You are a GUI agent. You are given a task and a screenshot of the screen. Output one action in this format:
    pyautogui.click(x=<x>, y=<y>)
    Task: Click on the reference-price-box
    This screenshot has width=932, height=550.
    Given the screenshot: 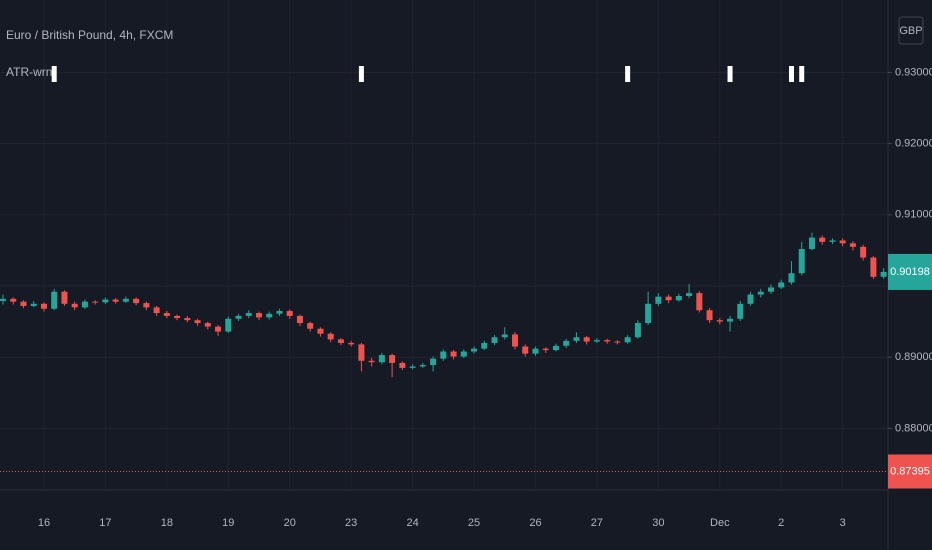 What is the action you would take?
    pyautogui.click(x=910, y=471)
    